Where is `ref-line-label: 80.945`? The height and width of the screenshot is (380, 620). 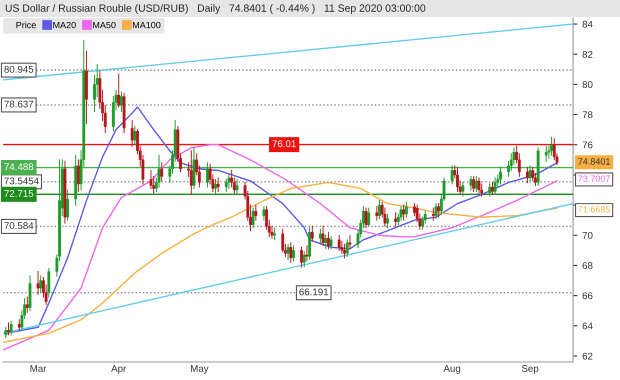 ref-line-label: 80.945 is located at coordinates (19, 69).